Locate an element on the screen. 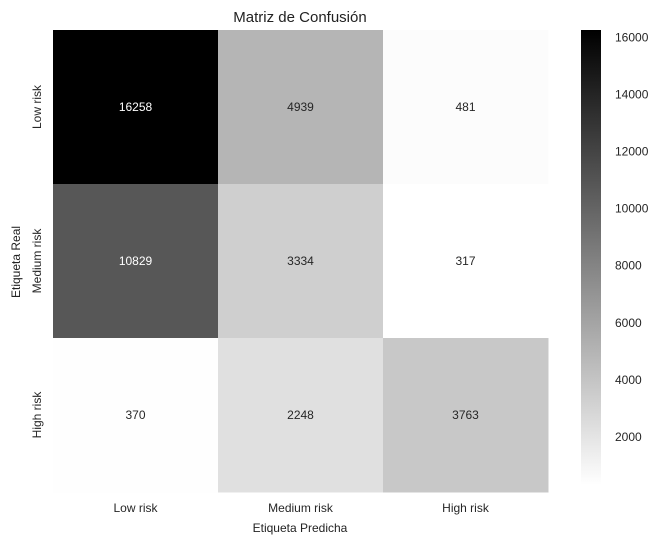 This screenshot has height=545, width=661. chart-title: Matriz de Confusión is located at coordinates (299, 17).